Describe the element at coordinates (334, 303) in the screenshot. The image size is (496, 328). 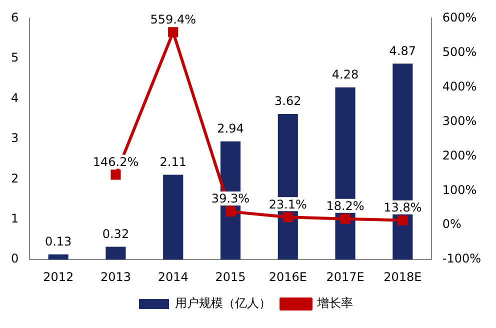
I see `legend-label: 增长率` at that location.